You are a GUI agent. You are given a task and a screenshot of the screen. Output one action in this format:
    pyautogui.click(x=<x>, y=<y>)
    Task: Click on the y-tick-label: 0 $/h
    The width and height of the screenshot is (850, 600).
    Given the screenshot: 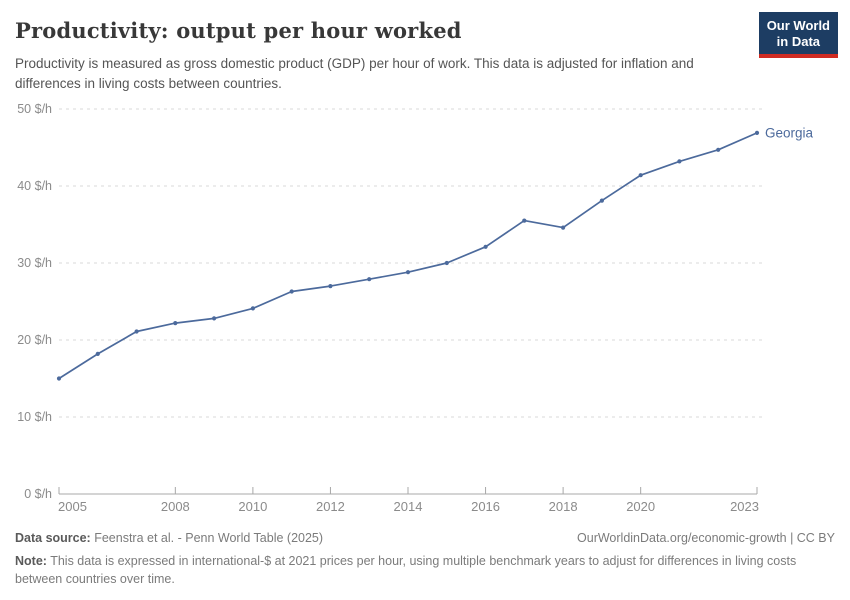 What is the action you would take?
    pyautogui.click(x=38, y=494)
    